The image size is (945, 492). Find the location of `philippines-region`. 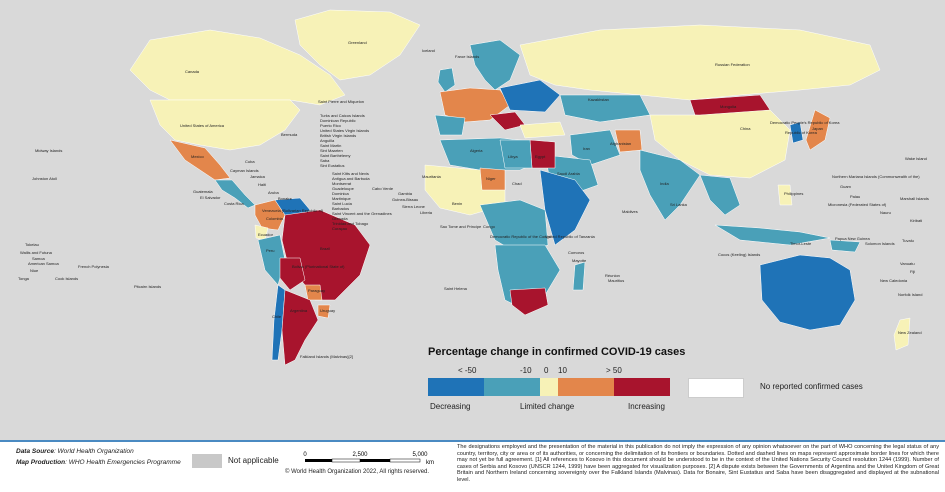

philippines-region is located at coordinates (785, 195).